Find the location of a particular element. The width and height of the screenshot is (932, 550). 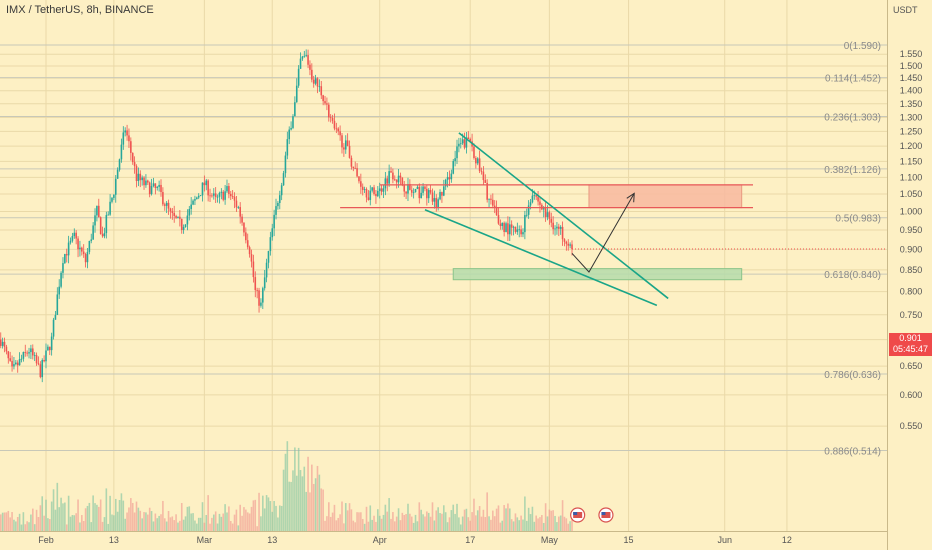

x-tick-label: Feb is located at coordinates (46, 540).